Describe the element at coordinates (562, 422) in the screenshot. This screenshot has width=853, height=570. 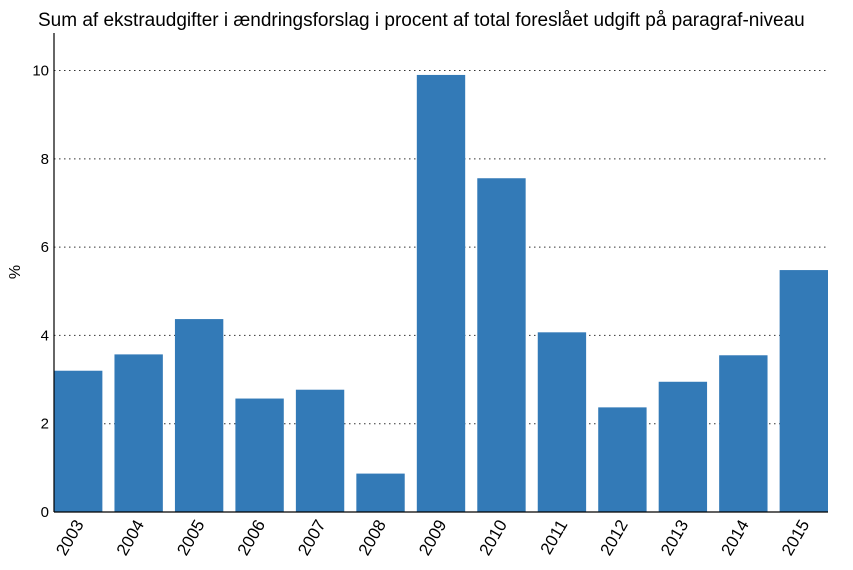
I see `bar-2011` at that location.